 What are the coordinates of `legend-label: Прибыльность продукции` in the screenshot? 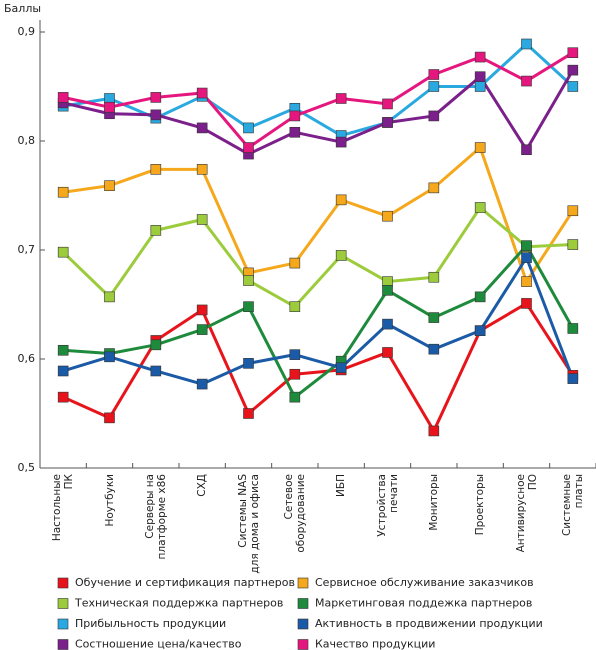 It's located at (150, 623).